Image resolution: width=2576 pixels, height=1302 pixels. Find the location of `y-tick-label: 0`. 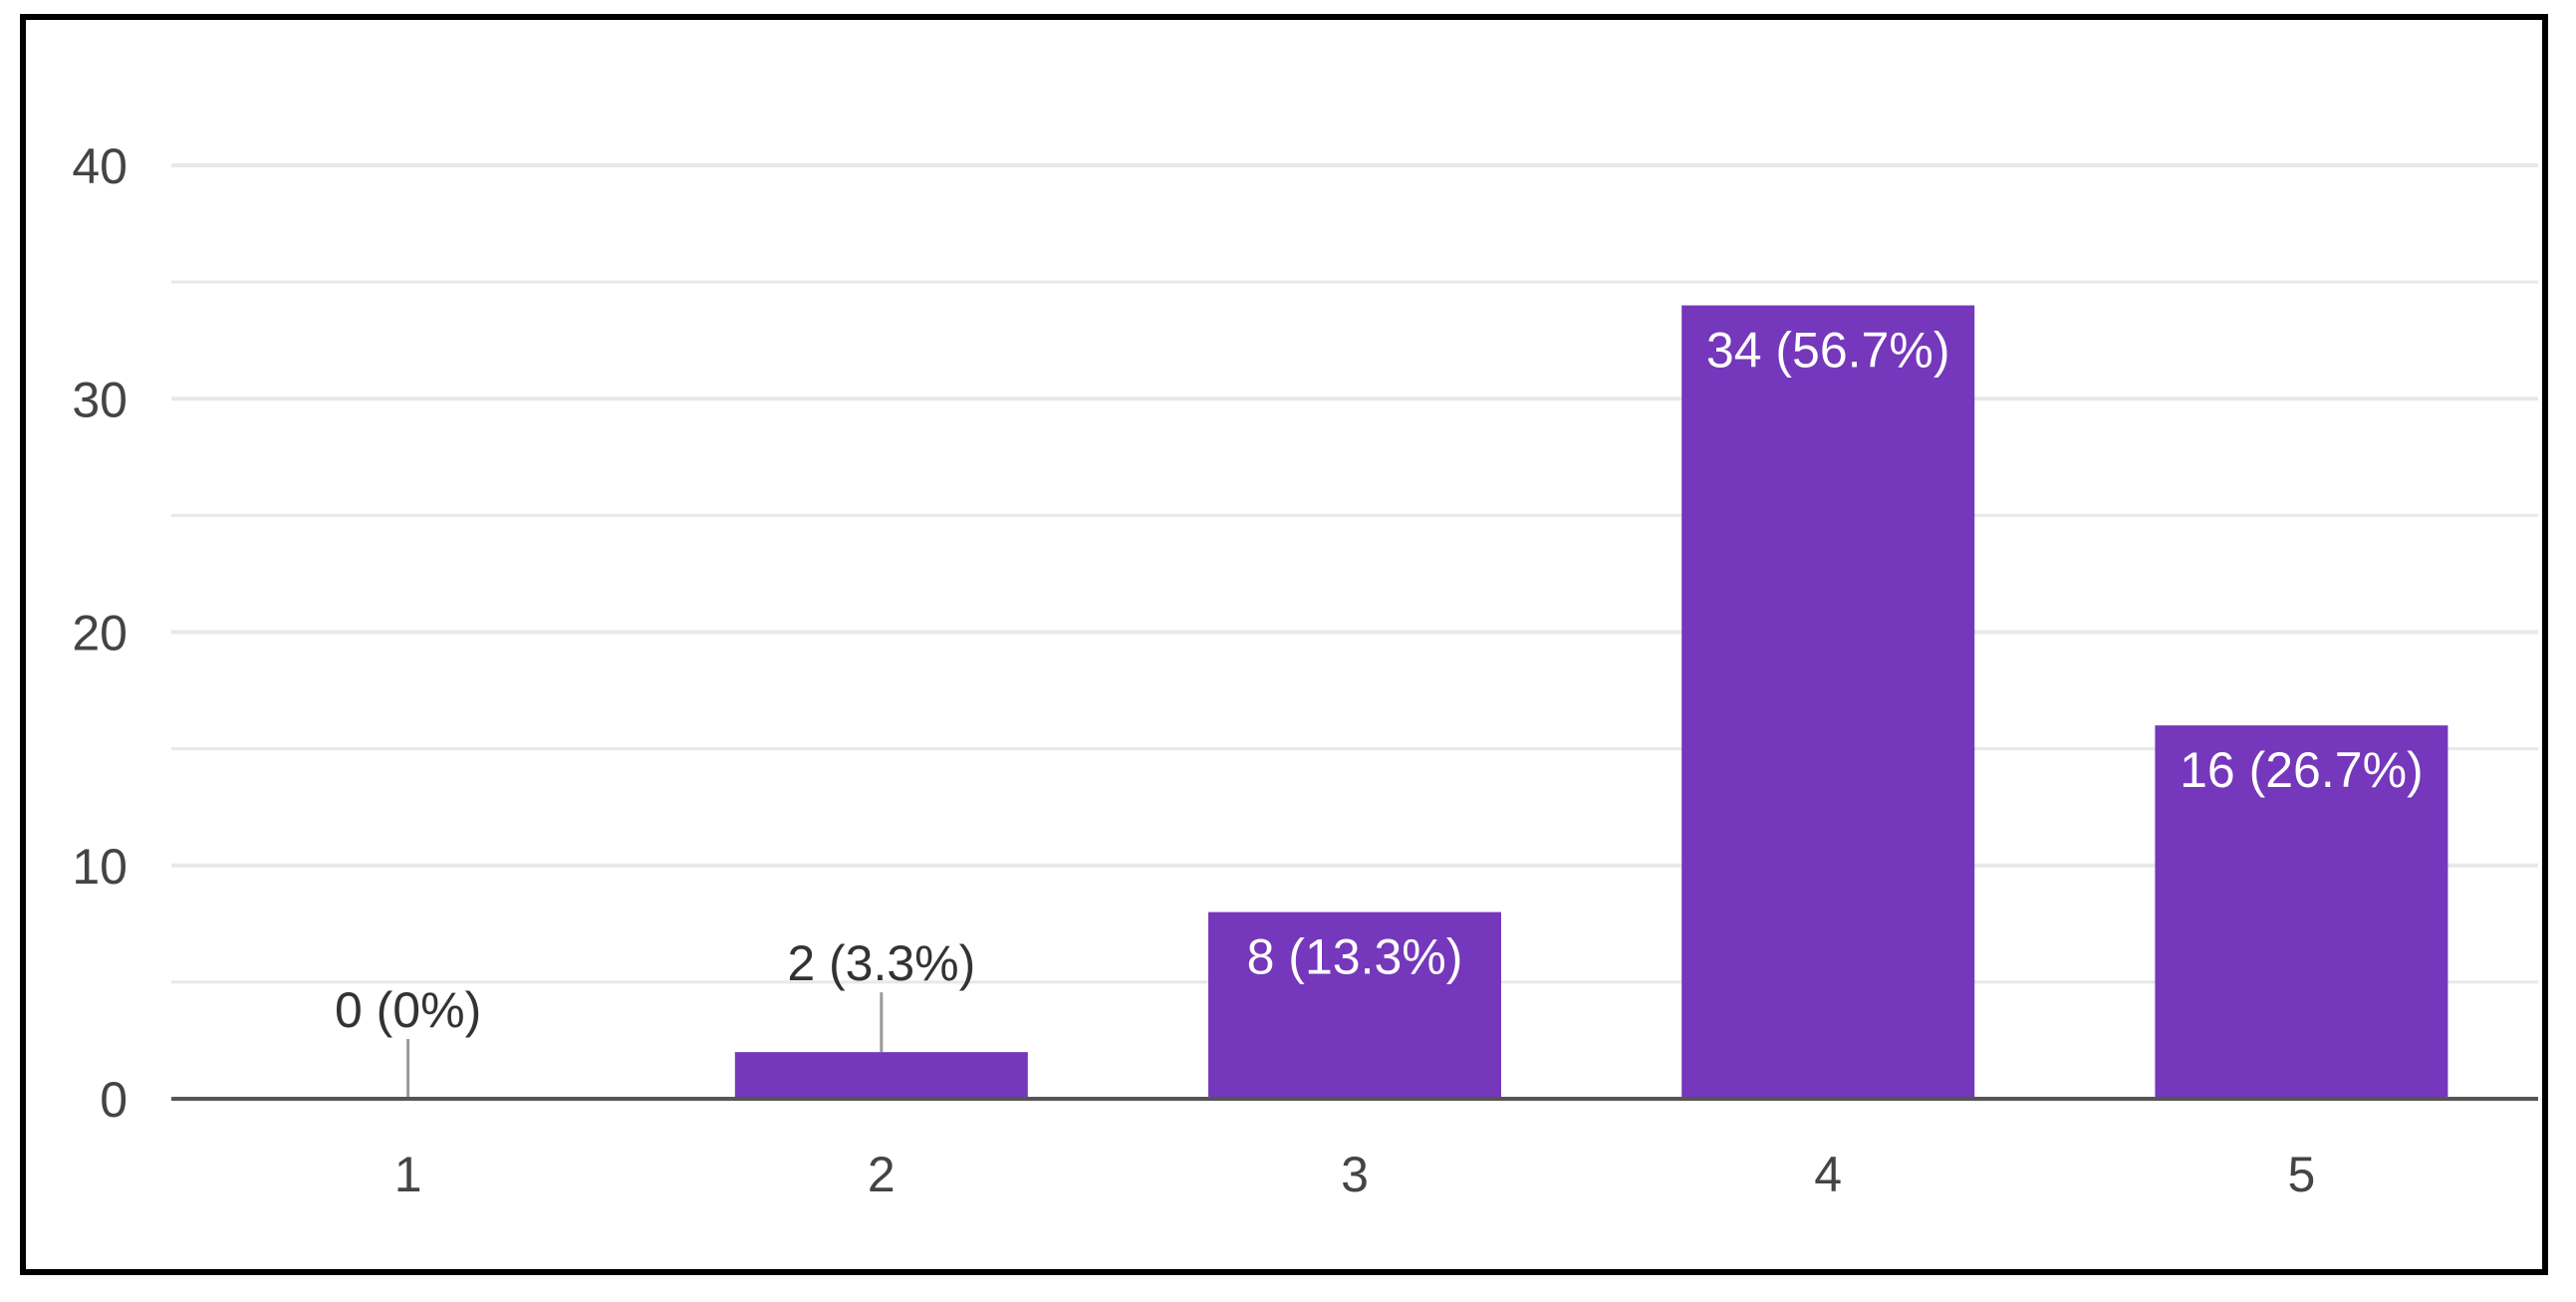

y-tick-label: 0 is located at coordinates (114, 1100).